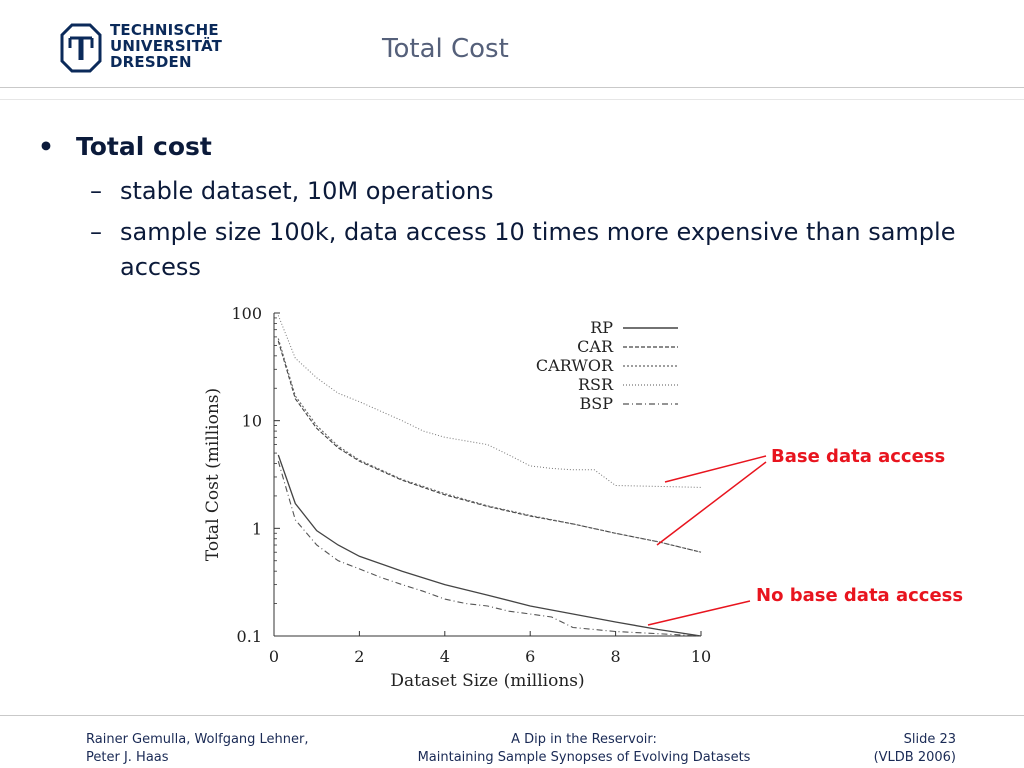 Image resolution: width=1024 pixels, height=768 pixels. Describe the element at coordinates (512, 99) in the screenshot. I see `header-divider-light` at that location.